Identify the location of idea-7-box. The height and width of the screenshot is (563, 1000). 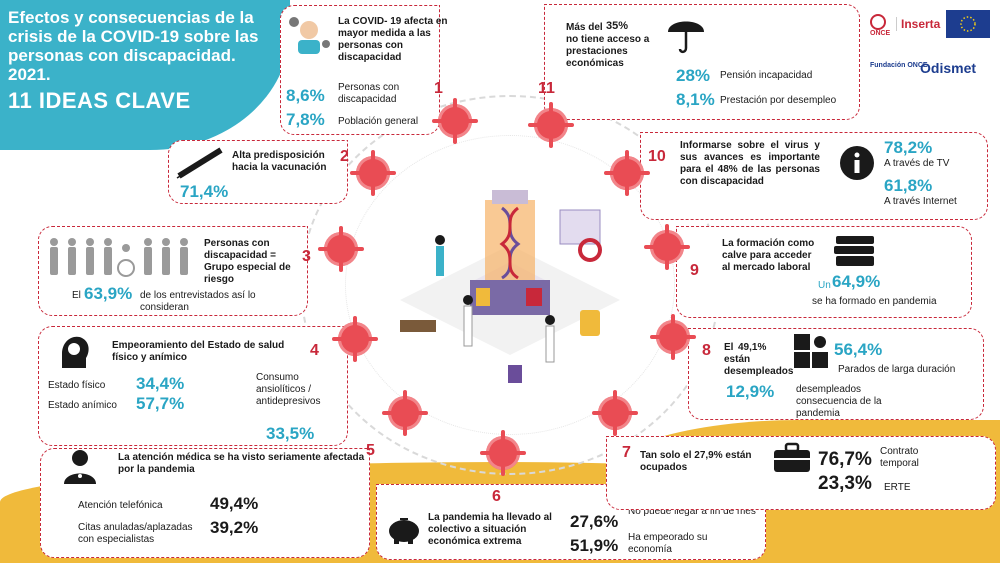
(801, 473).